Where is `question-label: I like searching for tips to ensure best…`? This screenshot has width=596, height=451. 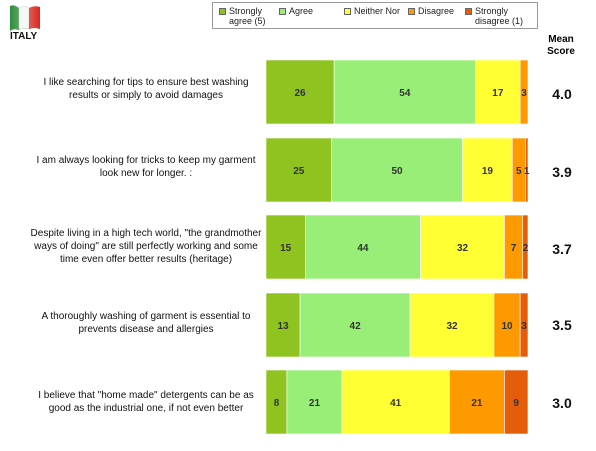
question-label: I like searching for tips to ensure best… is located at coordinates (146, 89).